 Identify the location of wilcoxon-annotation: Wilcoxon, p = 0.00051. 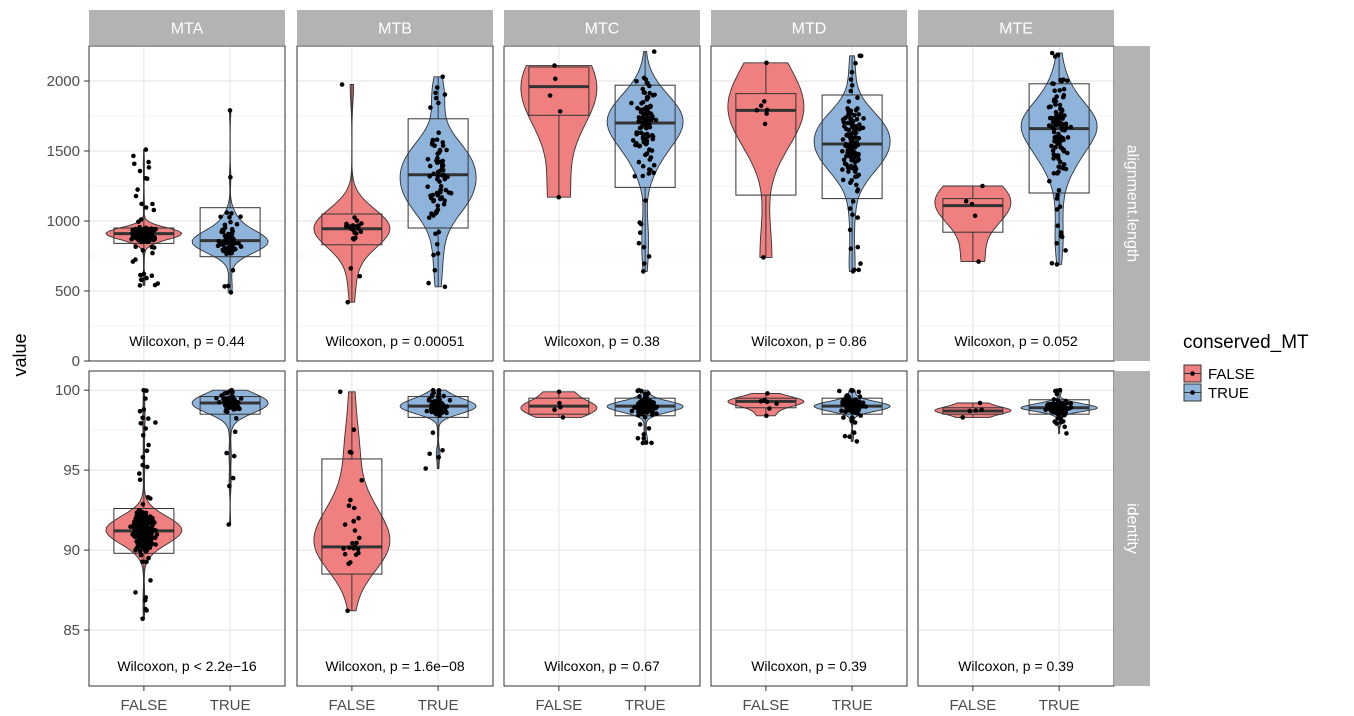
(395, 341).